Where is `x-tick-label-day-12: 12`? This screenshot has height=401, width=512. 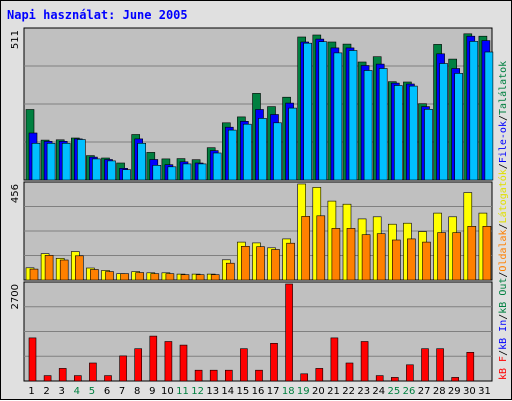
x-tick-label-day-12: 12 is located at coordinates (197, 391).